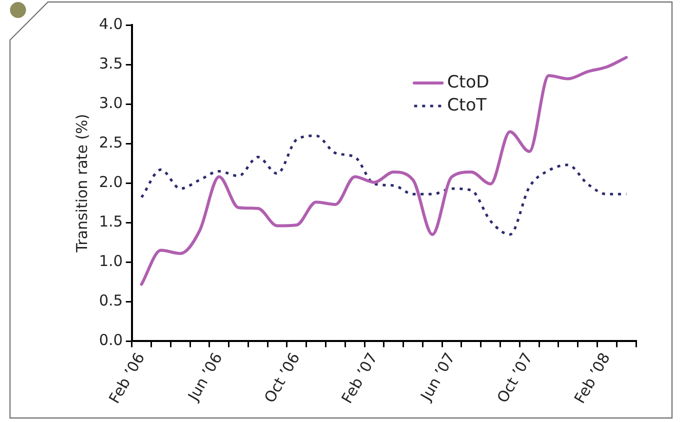 The width and height of the screenshot is (681, 422). Describe the element at coordinates (110, 261) in the screenshot. I see `y-tick-label: 1.0` at that location.